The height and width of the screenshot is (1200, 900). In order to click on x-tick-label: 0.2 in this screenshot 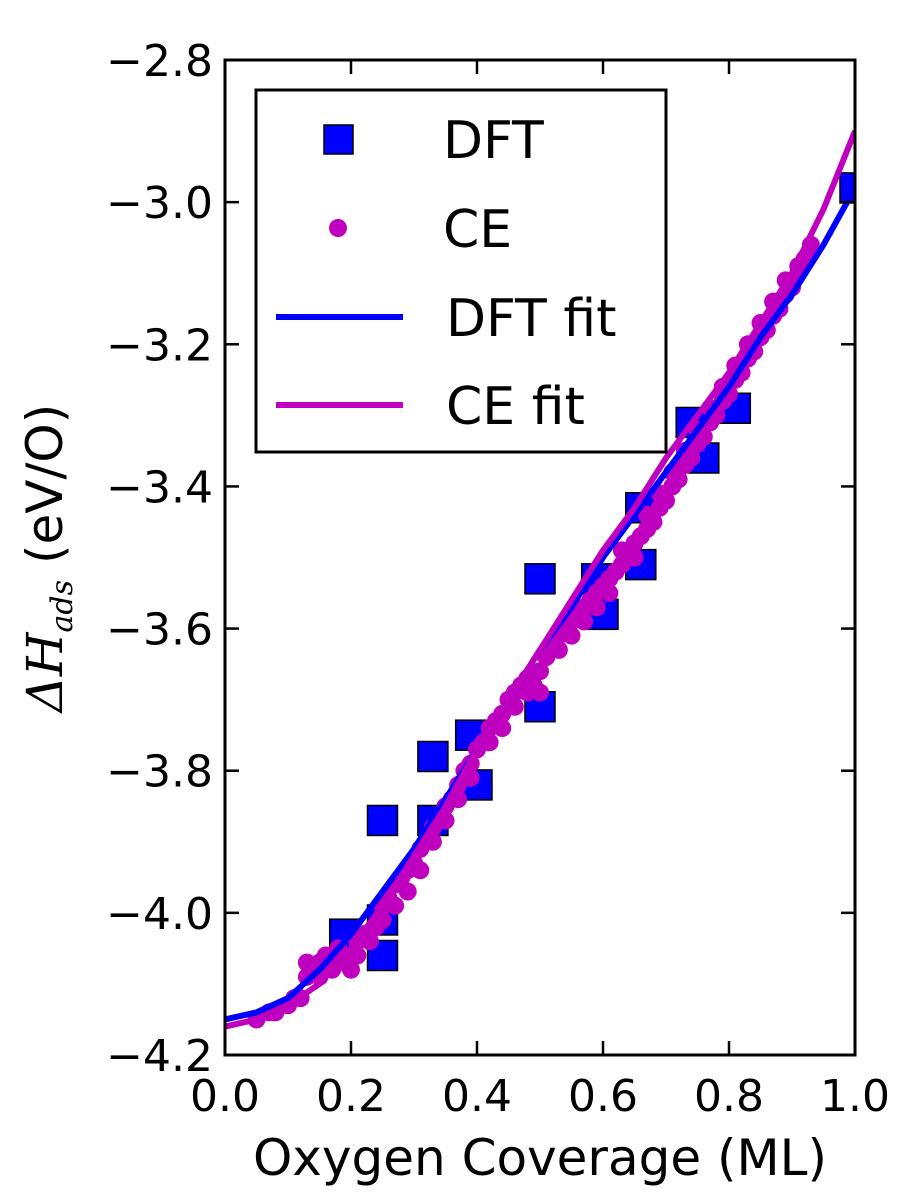, I will do `click(351, 1096)`.